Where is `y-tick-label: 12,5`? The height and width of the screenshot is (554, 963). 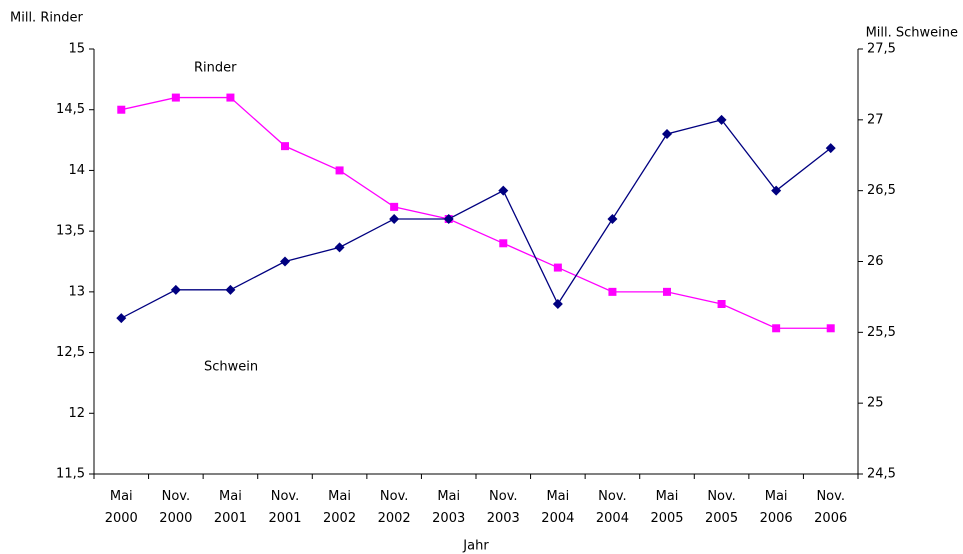
y-tick-label: 12,5 is located at coordinates (70, 352).